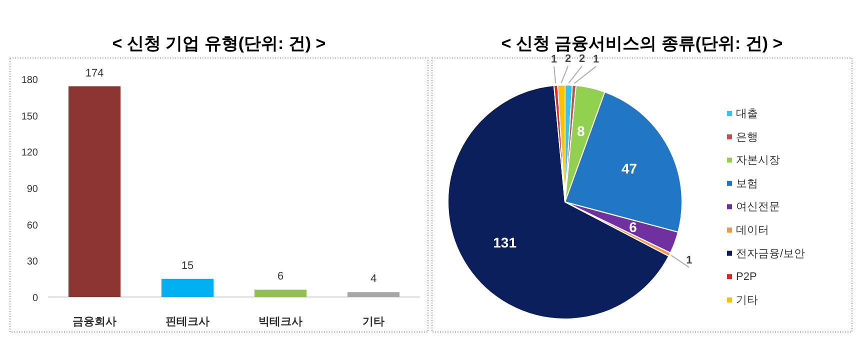 The image size is (860, 341). Describe the element at coordinates (752, 230) in the screenshot. I see `legend-label: 데이터` at that location.